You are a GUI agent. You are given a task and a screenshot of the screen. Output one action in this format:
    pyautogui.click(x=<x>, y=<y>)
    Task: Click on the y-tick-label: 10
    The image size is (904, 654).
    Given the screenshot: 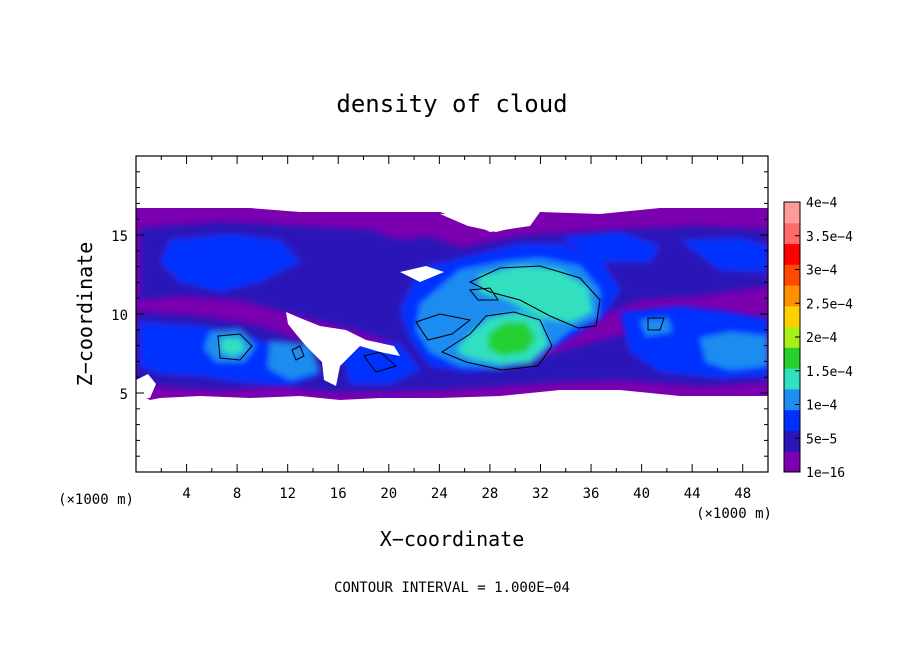 What is the action you would take?
    pyautogui.click(x=119, y=316)
    